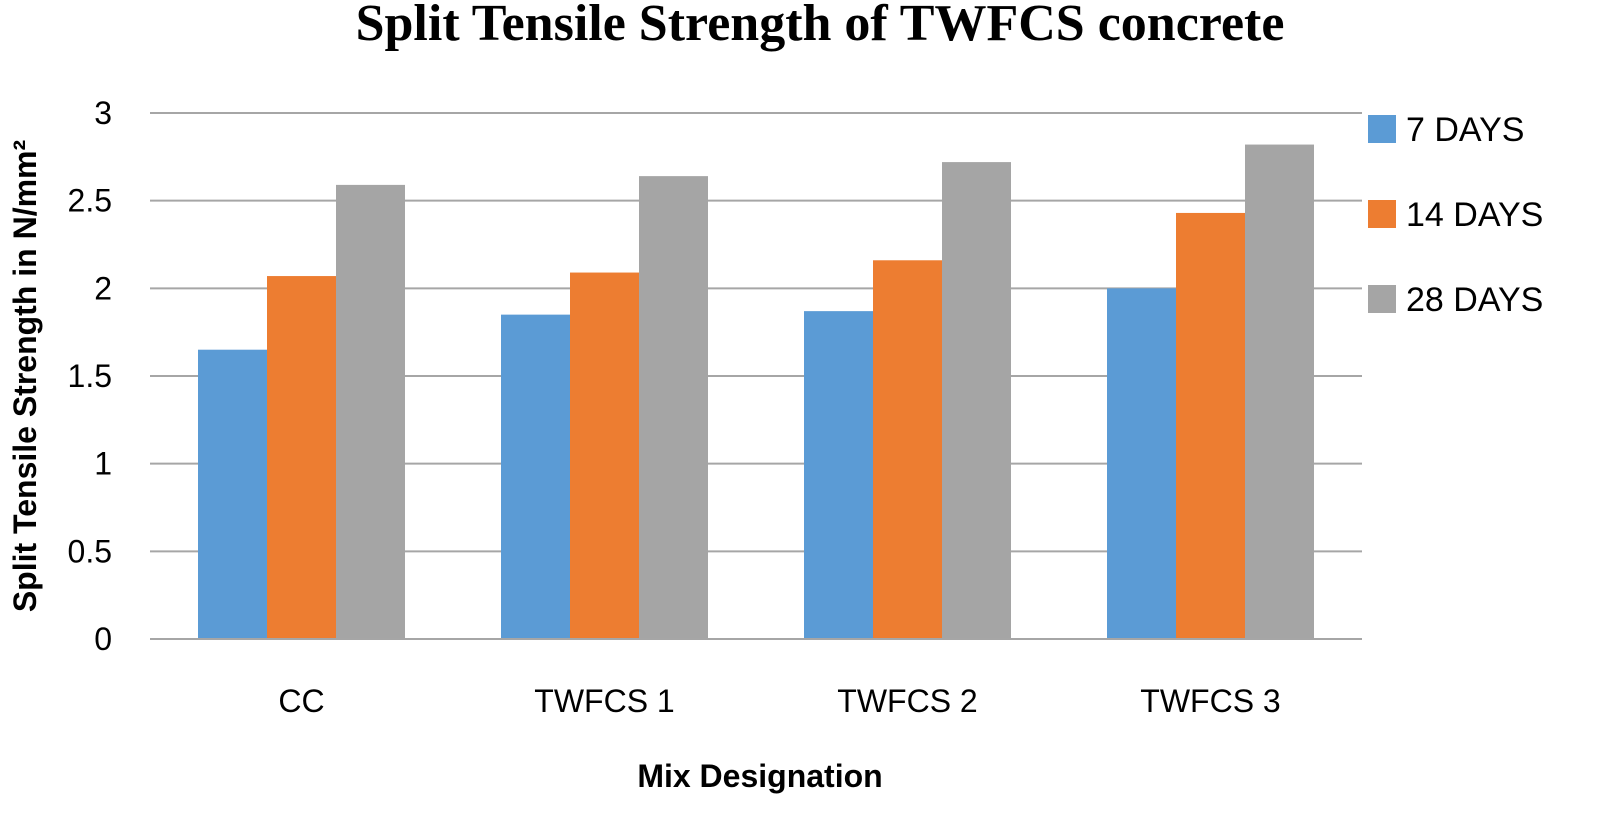  Describe the element at coordinates (301, 701) in the screenshot. I see `x-category-label: CC` at that location.